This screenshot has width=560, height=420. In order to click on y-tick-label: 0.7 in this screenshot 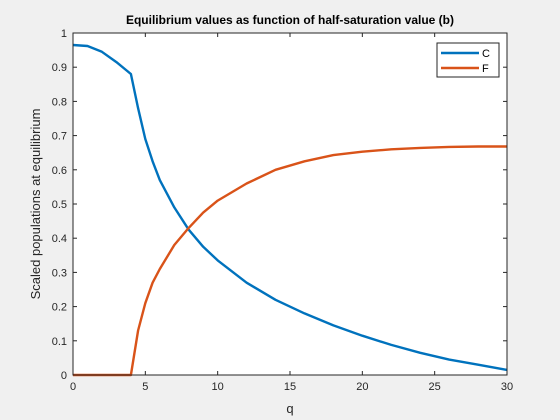, I will do `click(59, 137)`.